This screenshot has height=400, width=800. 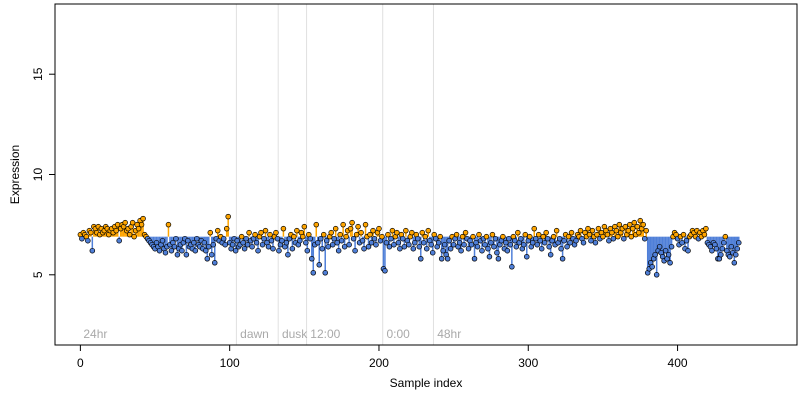 What do you see at coordinates (295, 334) in the screenshot?
I see `segment-label: dusk` at bounding box center [295, 334].